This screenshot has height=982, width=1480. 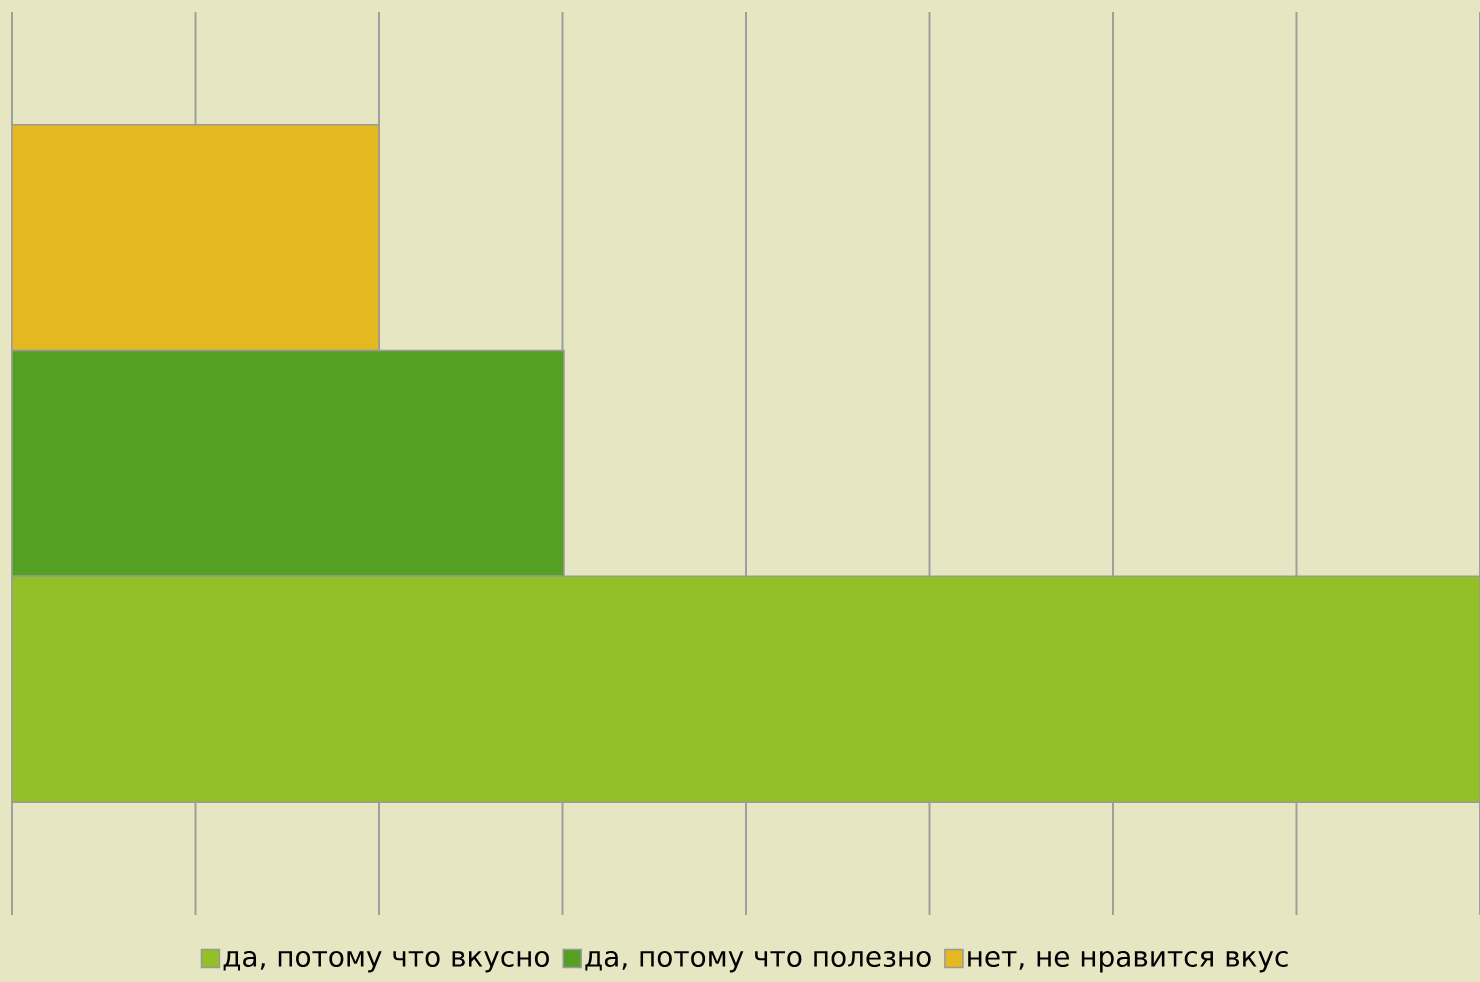 I want to click on legend-label: да, потому что полезно, so click(x=758, y=961).